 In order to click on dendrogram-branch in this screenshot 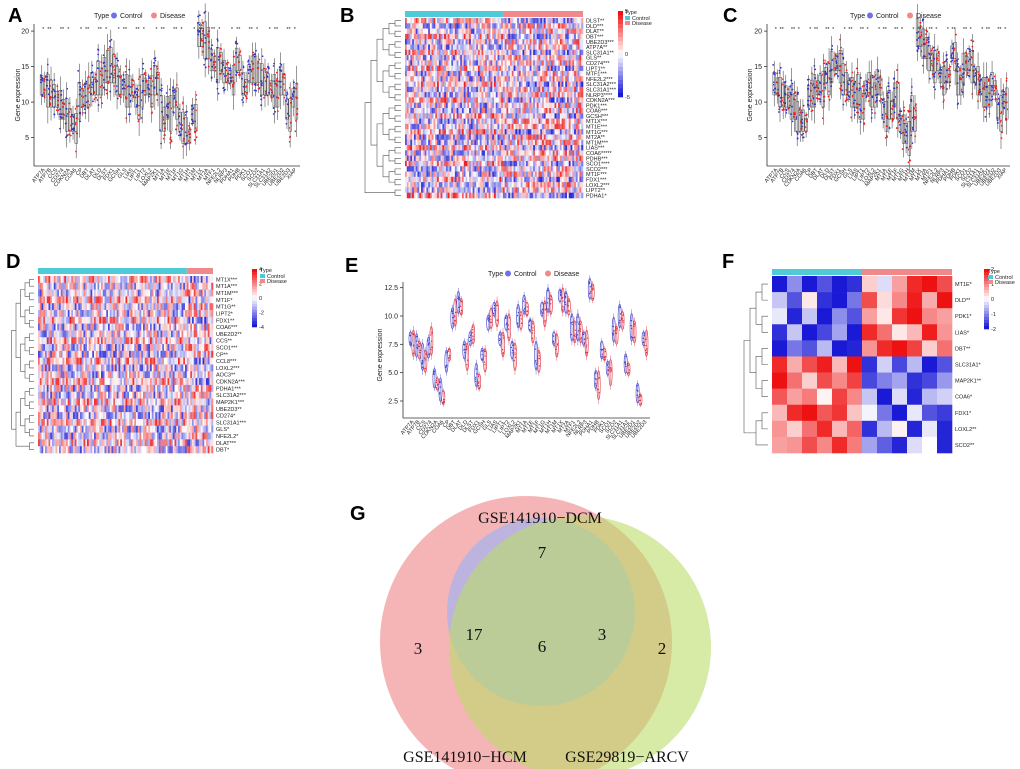, I will do `click(385, 123)`.